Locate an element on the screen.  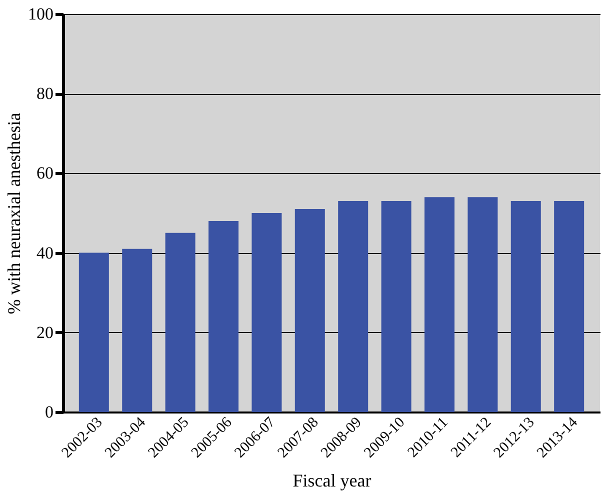
y-tick-label: 20 is located at coordinates (45, 332).